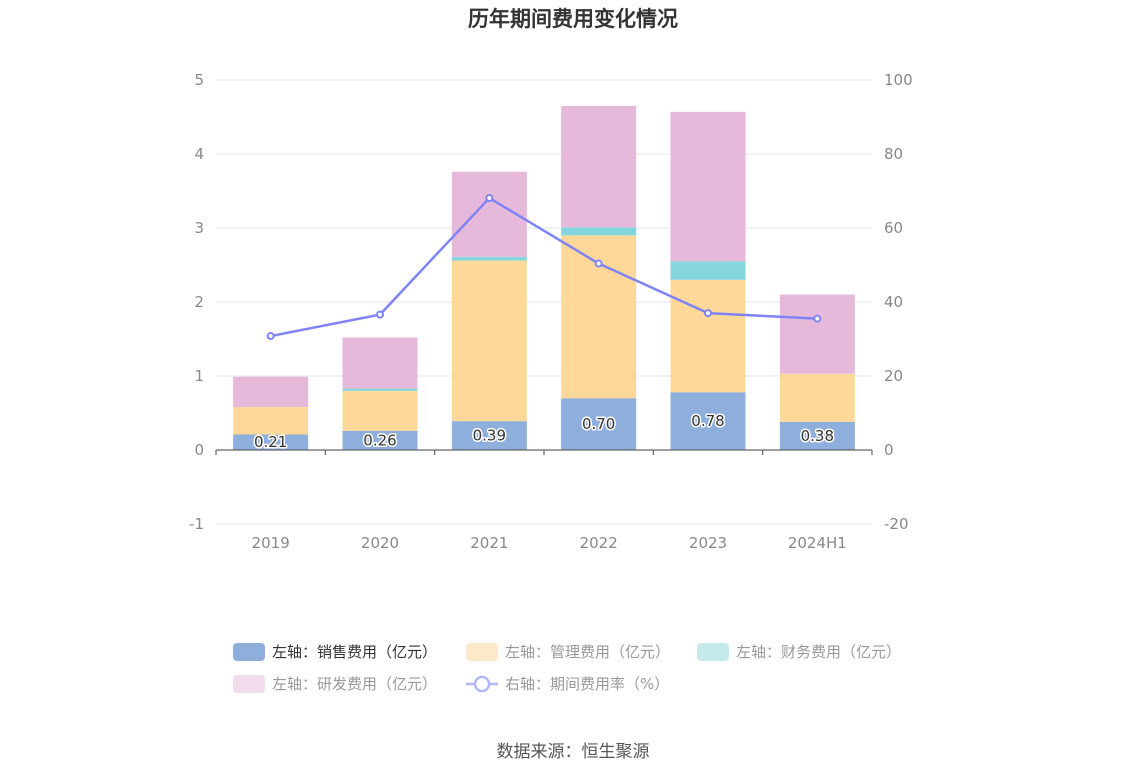  I want to click on right-tick-label: 80, so click(893, 154).